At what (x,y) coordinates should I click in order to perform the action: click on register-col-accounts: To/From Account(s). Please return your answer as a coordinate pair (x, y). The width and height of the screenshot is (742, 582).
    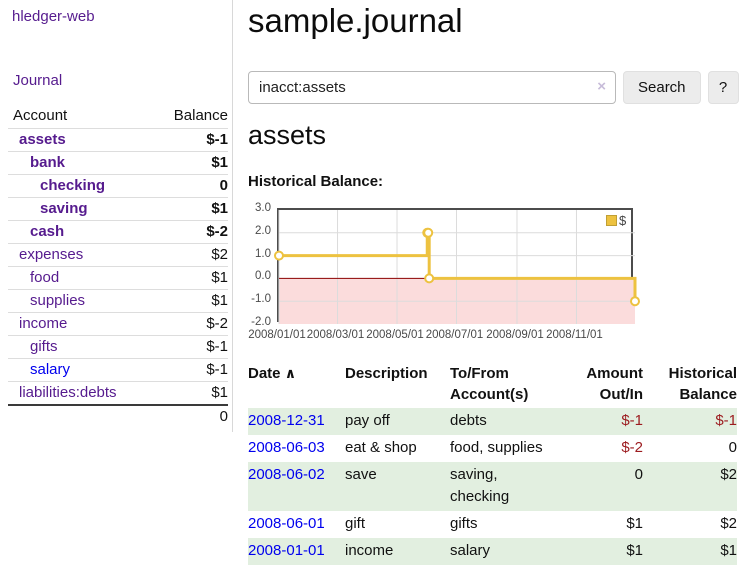
    Looking at the image, I should click on (489, 384).